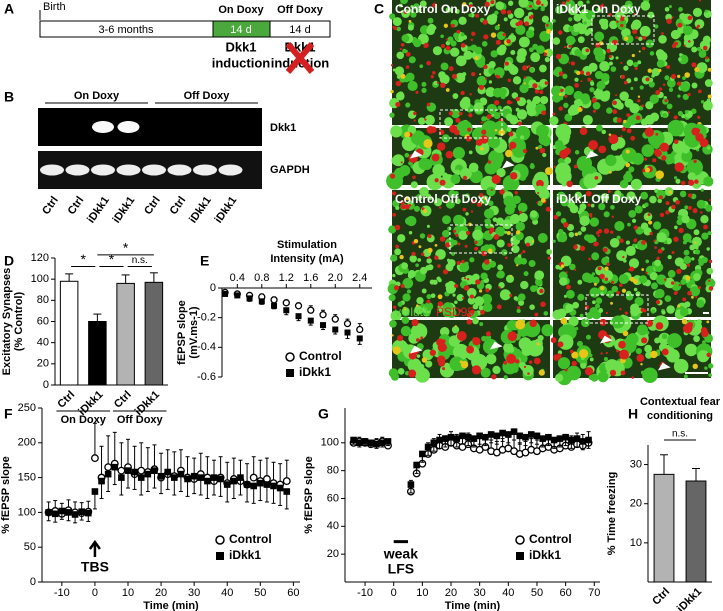  I want to click on lane-label: Ctrl, so click(76, 206).